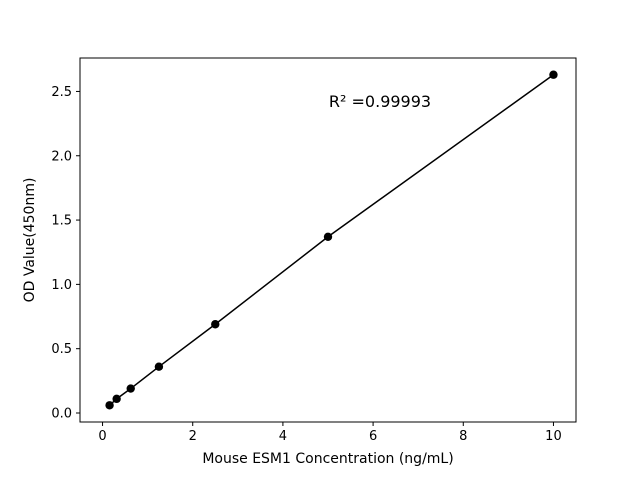 The height and width of the screenshot is (484, 640). What do you see at coordinates (380, 101) in the screenshot?
I see `r-squared-annotation: R² =0.99993` at bounding box center [380, 101].